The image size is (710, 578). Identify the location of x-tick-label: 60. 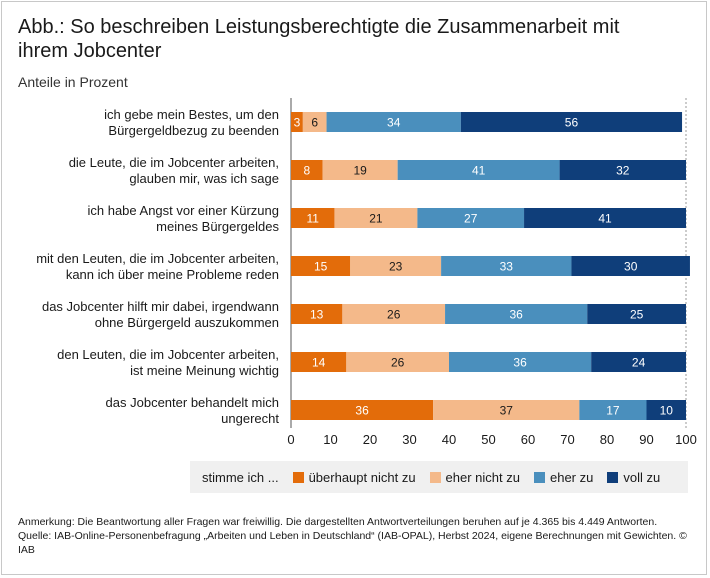
(528, 439).